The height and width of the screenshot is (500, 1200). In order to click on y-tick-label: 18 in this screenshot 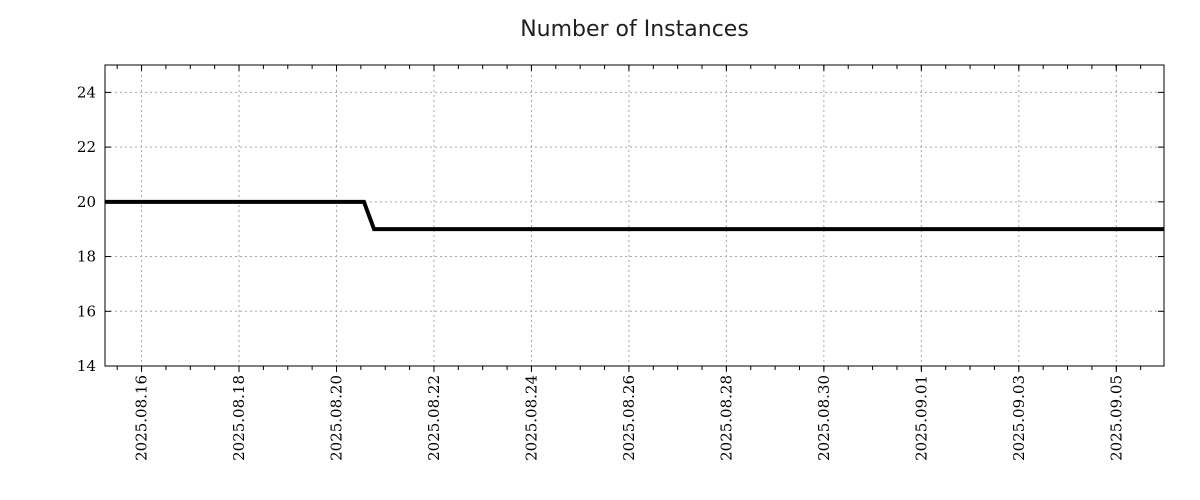, I will do `click(86, 257)`.